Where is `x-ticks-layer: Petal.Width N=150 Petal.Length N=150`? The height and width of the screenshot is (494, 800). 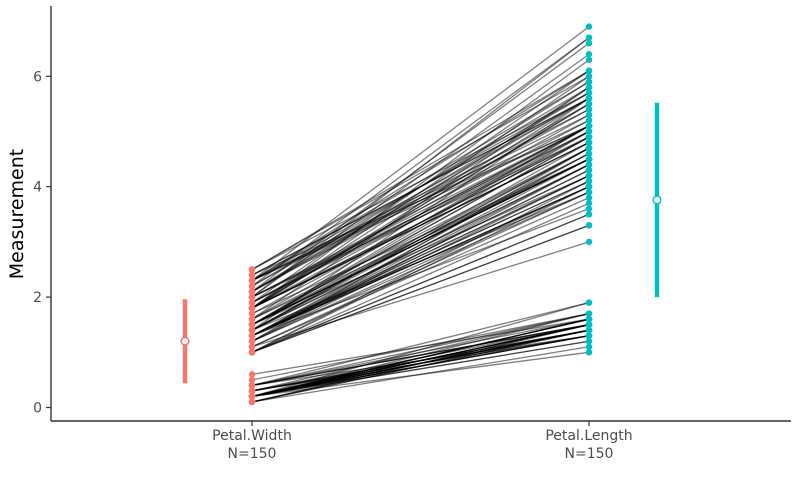 x-ticks-layer: Petal.Width N=150 Petal.Length N=150 is located at coordinates (422, 441).